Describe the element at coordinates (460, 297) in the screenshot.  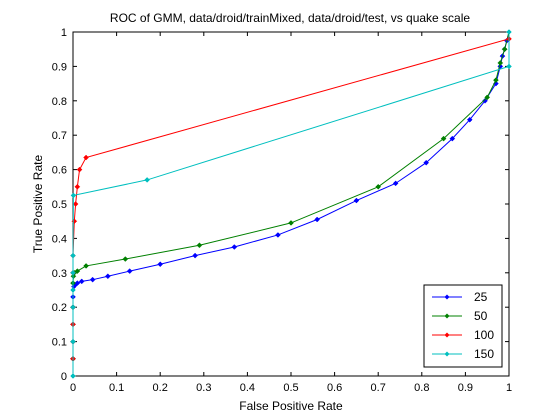
I see `legend-item: 25` at that location.